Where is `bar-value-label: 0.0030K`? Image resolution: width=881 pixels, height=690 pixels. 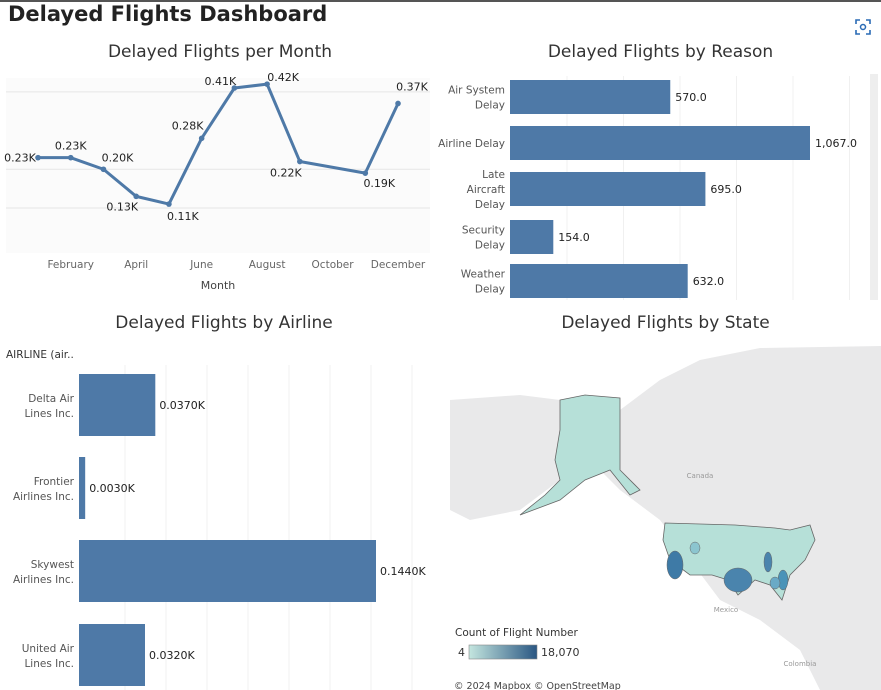 bar-value-label: 0.0030K is located at coordinates (112, 488).